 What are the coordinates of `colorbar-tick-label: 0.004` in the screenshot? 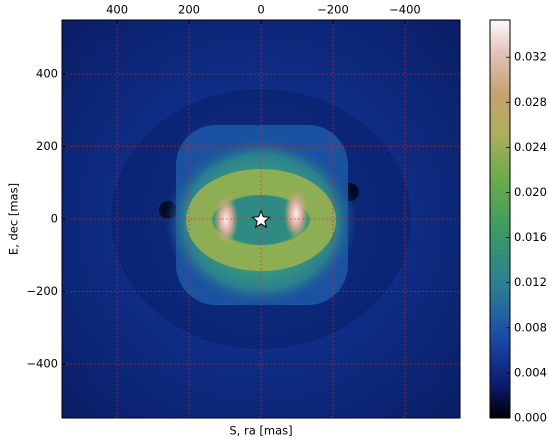 It's located at (530, 372).